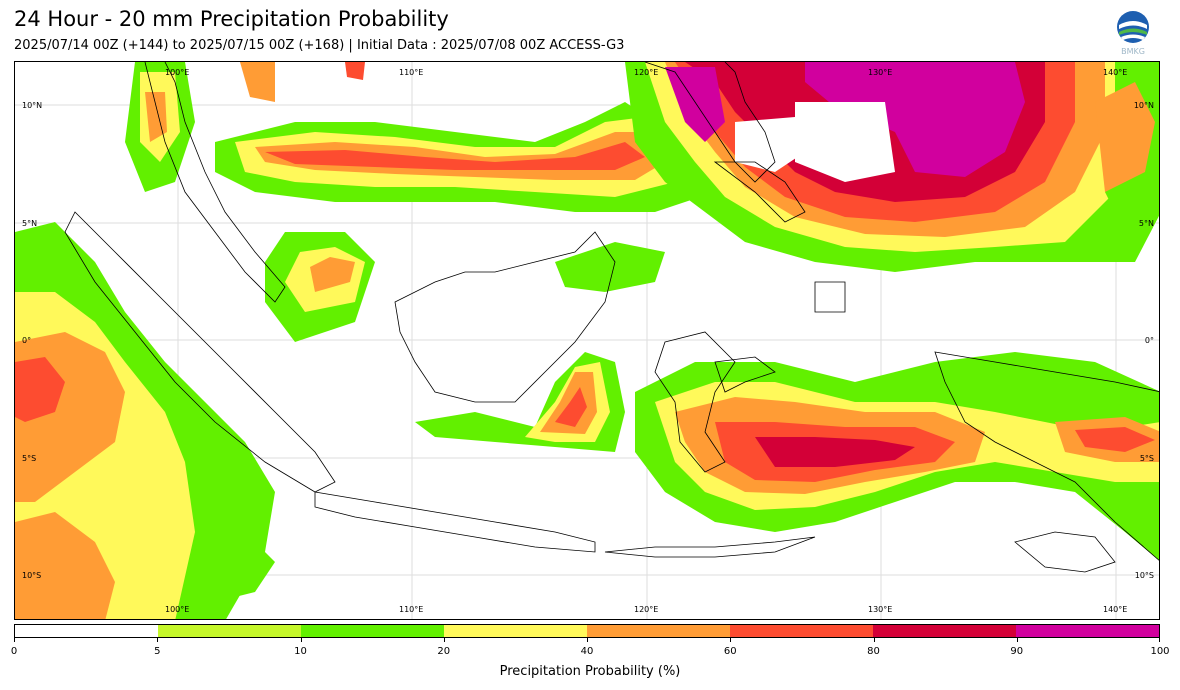 The image size is (1180, 690). I want to click on colorbar-tick-label: 40, so click(587, 651).